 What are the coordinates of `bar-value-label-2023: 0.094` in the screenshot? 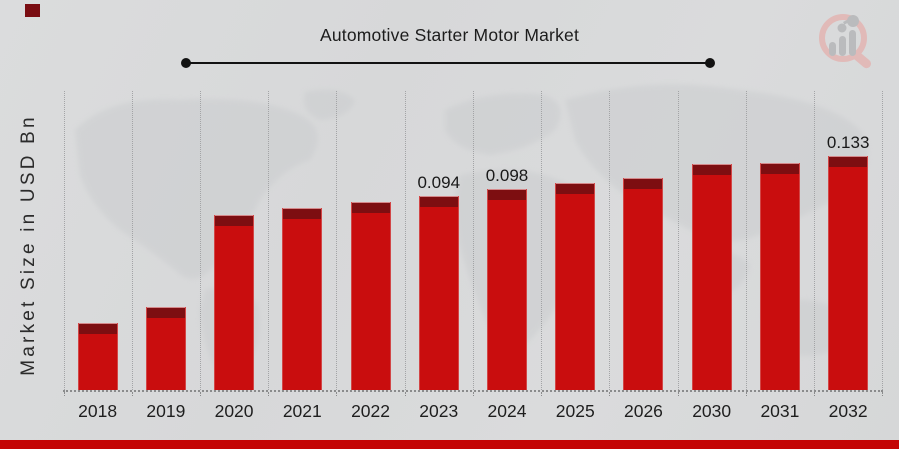 It's located at (439, 182).